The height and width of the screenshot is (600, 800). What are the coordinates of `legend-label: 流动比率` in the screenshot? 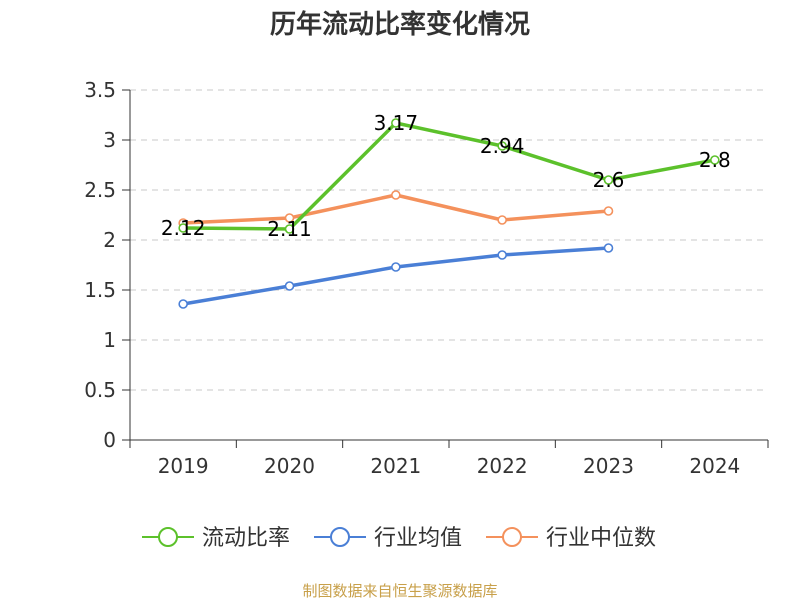 It's located at (246, 538).